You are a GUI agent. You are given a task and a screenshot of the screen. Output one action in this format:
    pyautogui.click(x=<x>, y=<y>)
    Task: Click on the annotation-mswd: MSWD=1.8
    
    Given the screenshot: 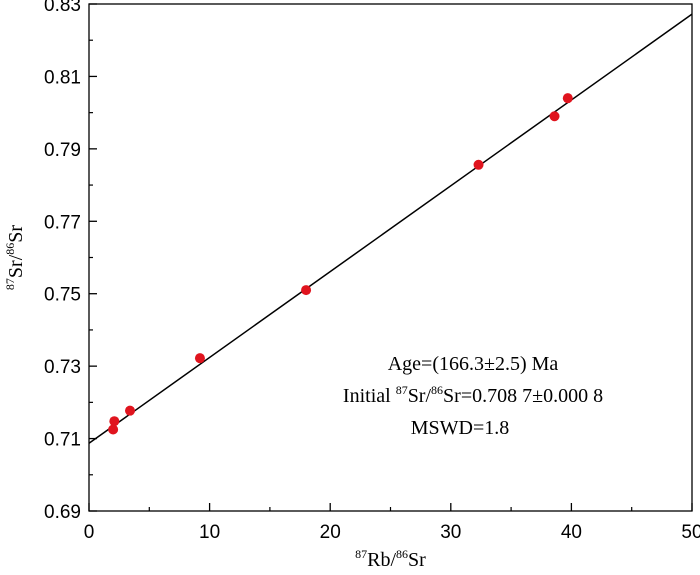 What is the action you would take?
    pyautogui.click(x=460, y=428)
    